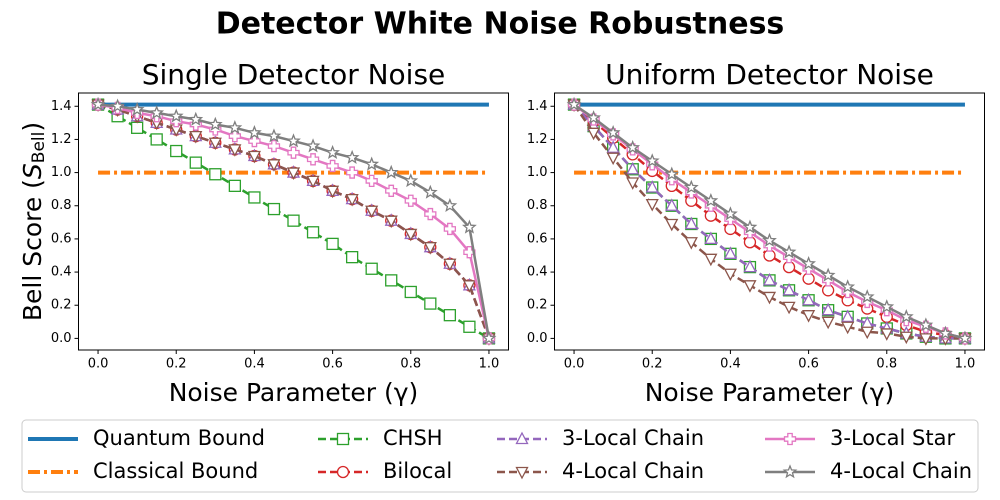 Image resolution: width=1000 pixels, height=500 pixels. I want to click on legend-label: 4-Local Chain, so click(633, 471).